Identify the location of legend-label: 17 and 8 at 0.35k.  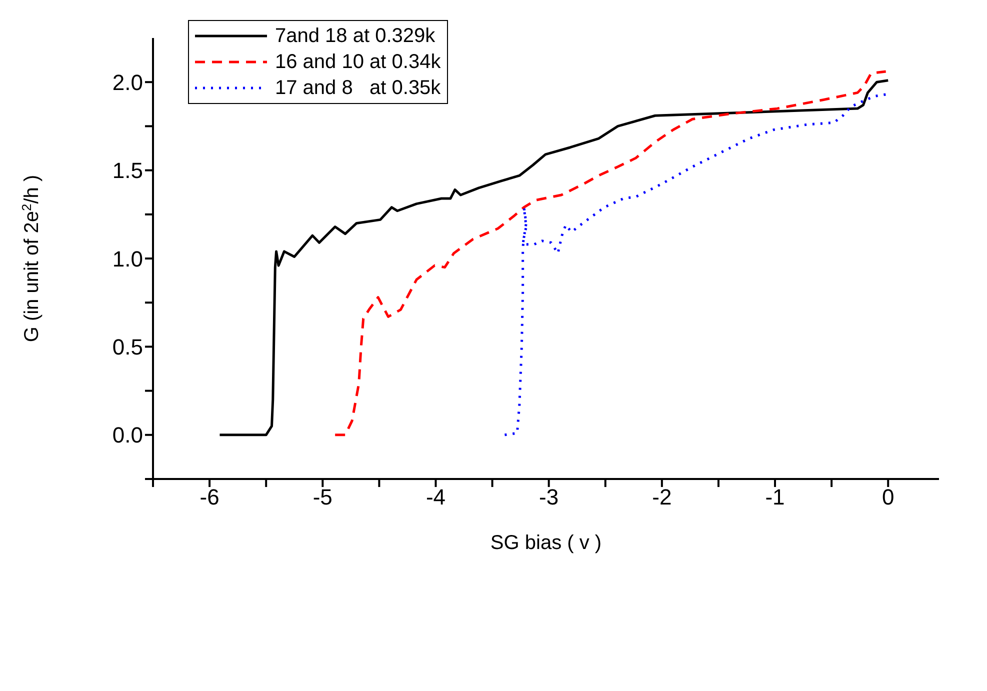
(358, 88).